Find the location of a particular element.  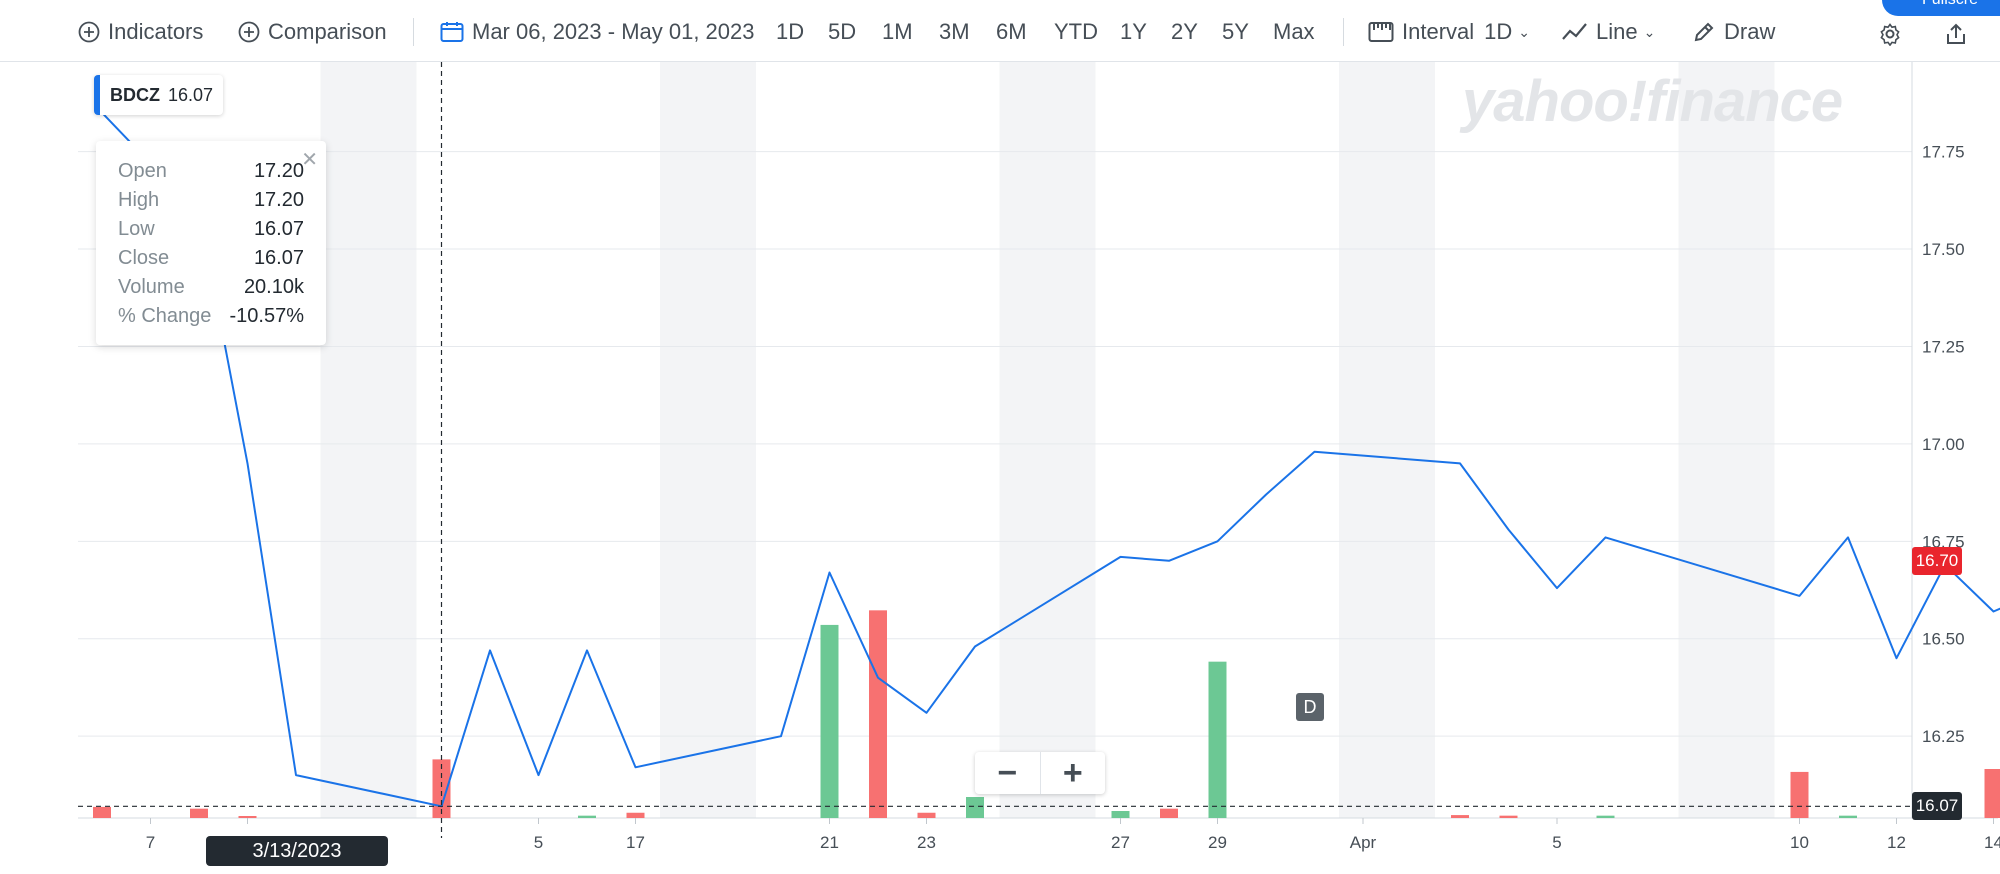

date-range-label: Mar 06, 2023 - May 01, 2023 is located at coordinates (613, 31).